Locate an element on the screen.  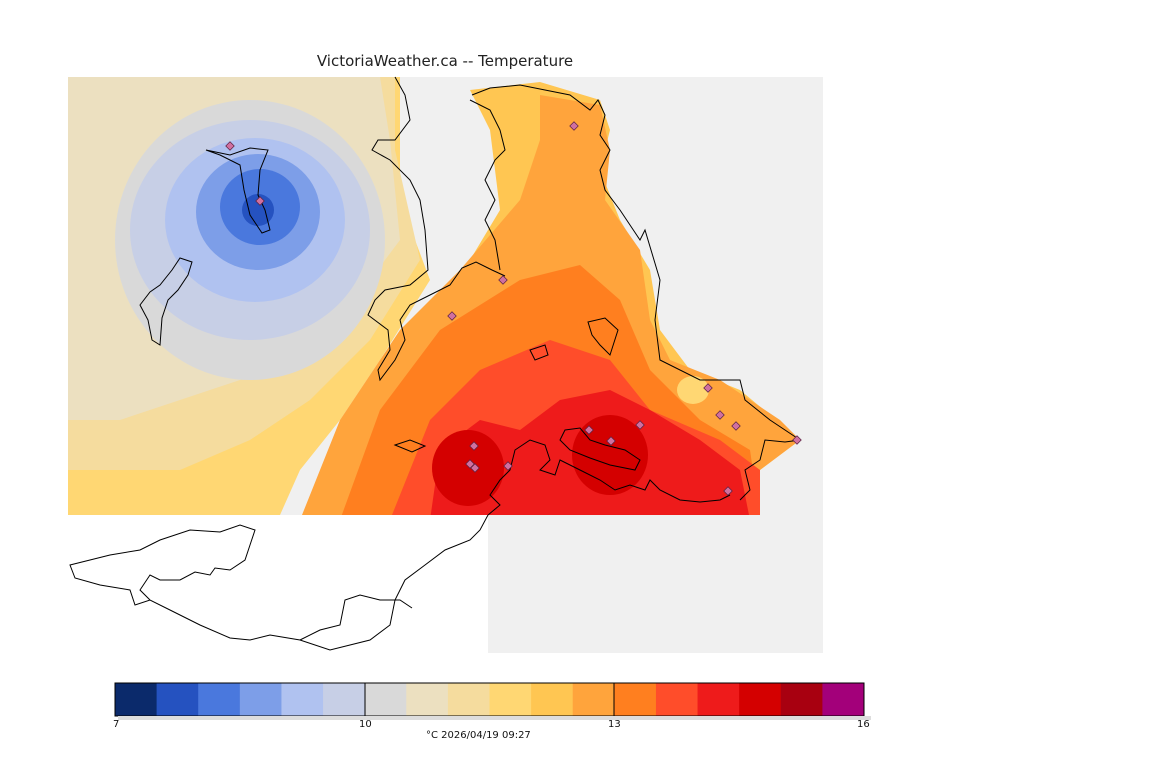
coast-inner-harbour is located at coordinates (600, 449).